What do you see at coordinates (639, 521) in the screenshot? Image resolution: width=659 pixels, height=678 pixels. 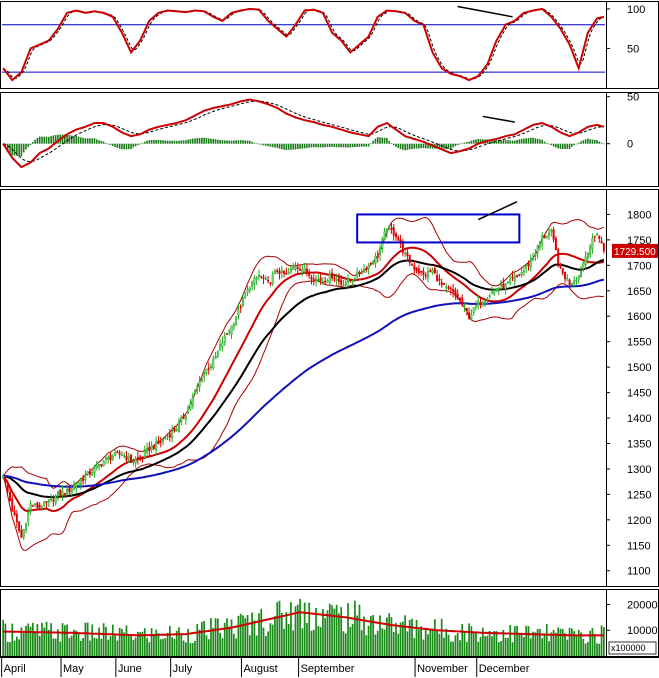 I see `price-tick-label: 1200` at bounding box center [639, 521].